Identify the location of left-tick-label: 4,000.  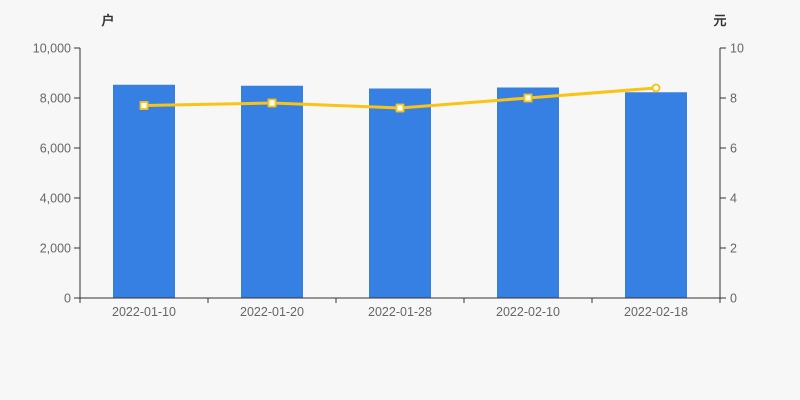
(55, 199).